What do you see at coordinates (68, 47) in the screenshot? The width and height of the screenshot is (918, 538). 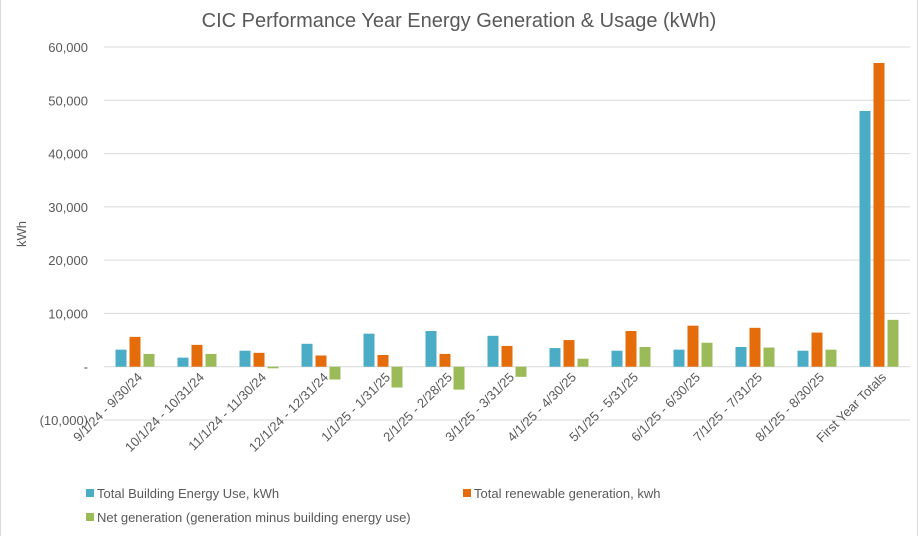 I see `y-tick-label: 60,000` at bounding box center [68, 47].